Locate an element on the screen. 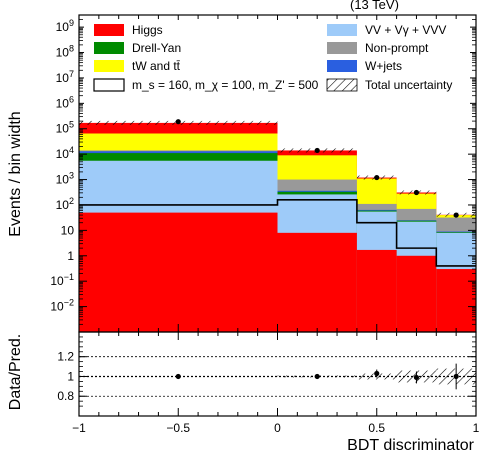 This screenshot has height=458, width=487. y-tick-label: 10² is located at coordinates (65, 204).